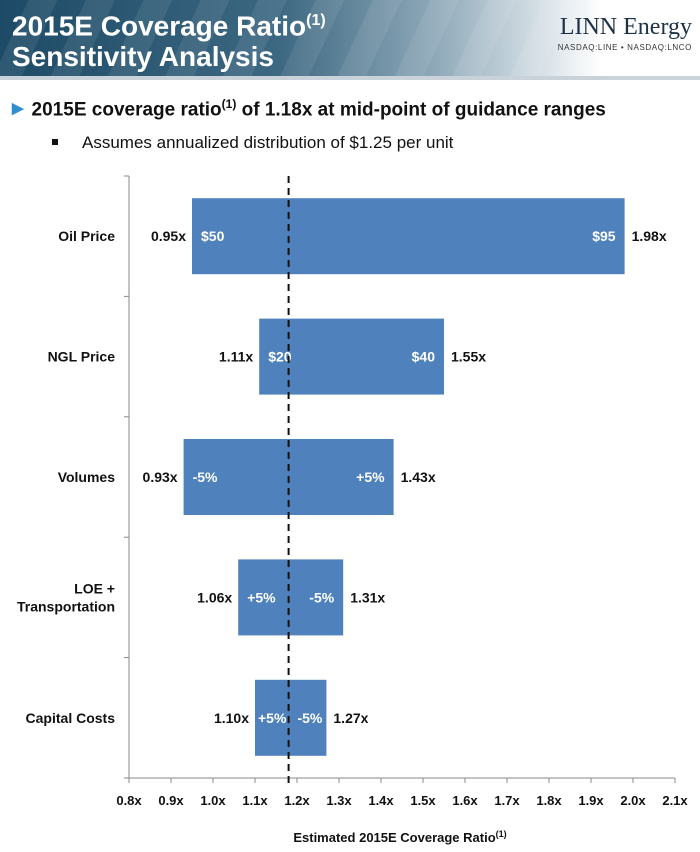  Describe the element at coordinates (339, 800) in the screenshot. I see `x-tick-label: 1.3x` at that location.